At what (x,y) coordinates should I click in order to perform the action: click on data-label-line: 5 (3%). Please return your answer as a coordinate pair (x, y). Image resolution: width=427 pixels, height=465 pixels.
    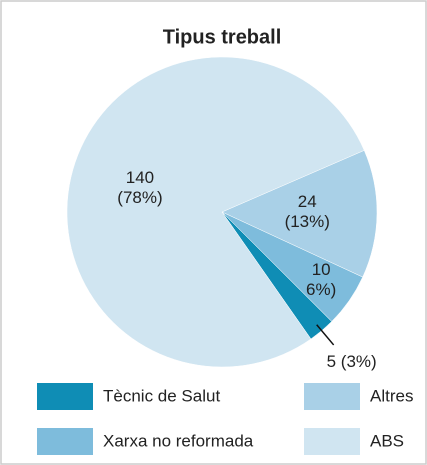
    Looking at the image, I should click on (352, 361).